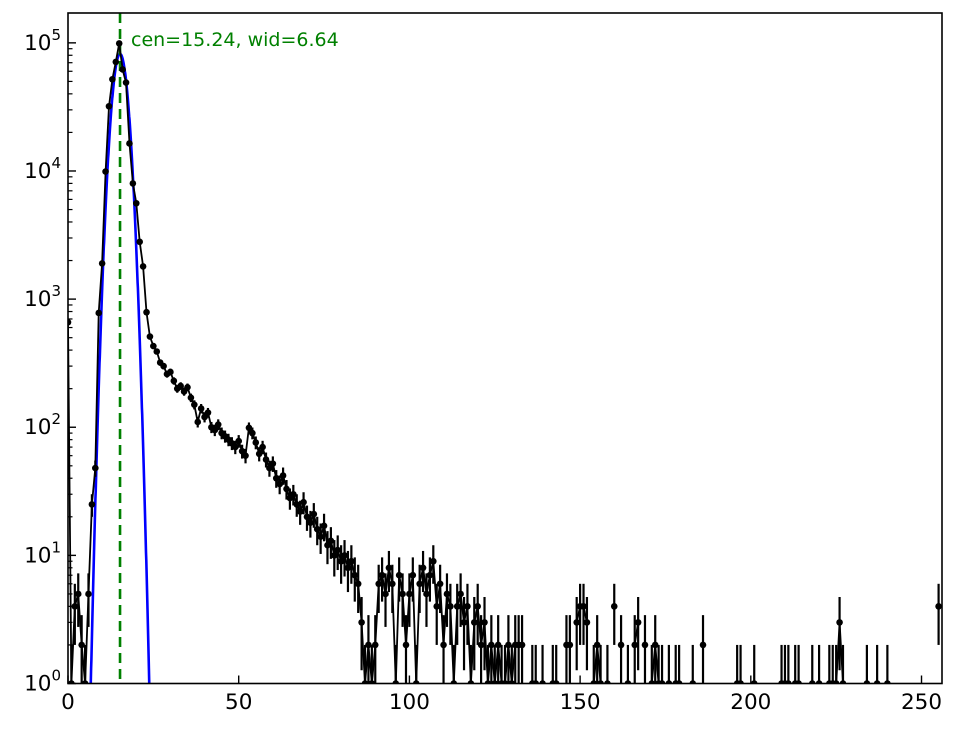 Image resolution: width=964 pixels, height=729 pixels. What do you see at coordinates (580, 702) in the screenshot?
I see `x-tick-label: 150` at bounding box center [580, 702].